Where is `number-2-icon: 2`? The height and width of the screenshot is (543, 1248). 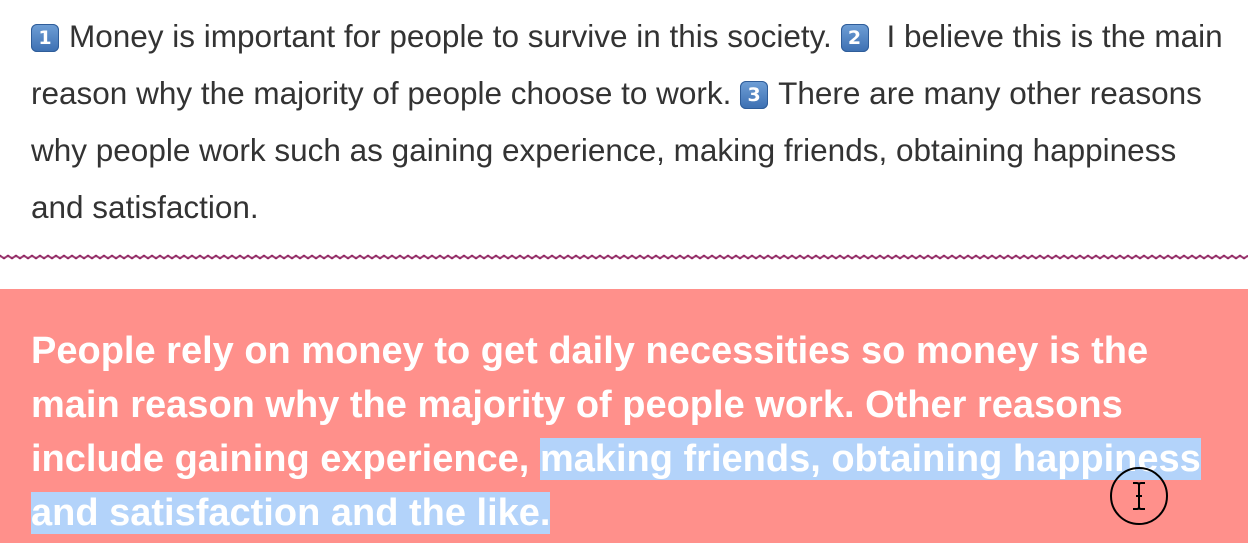
number-2-icon: 2 is located at coordinates (854, 38).